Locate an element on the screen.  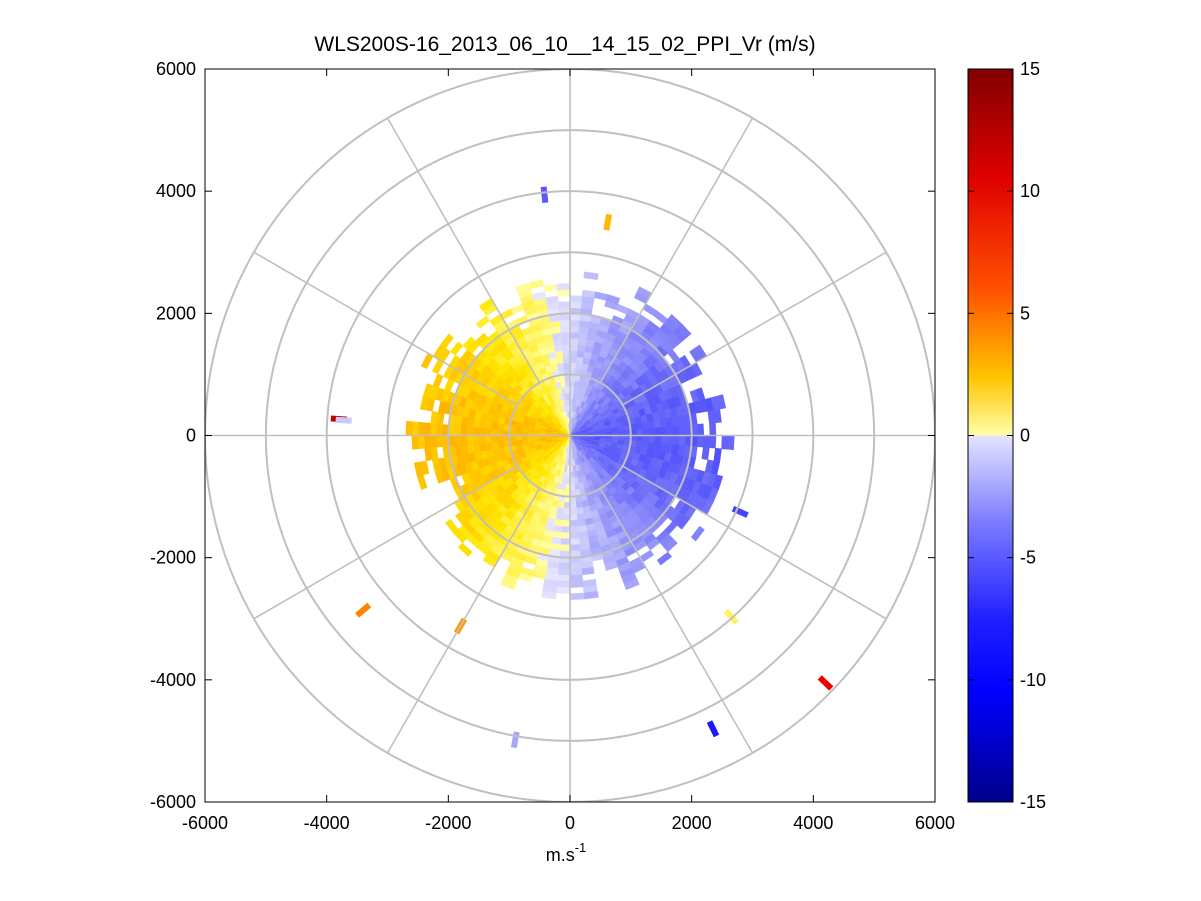
x-axis-label: m.s-1 is located at coordinates (566, 852).